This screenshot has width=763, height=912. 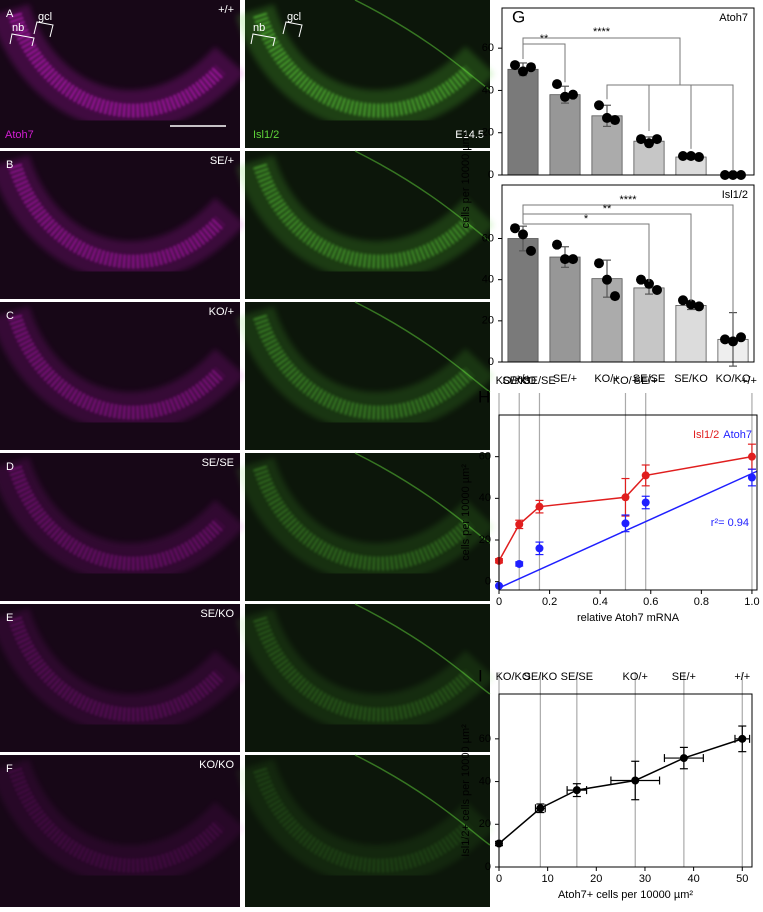 What do you see at coordinates (751, 602) in the screenshot?
I see `x-tick-label: 1.0` at bounding box center [751, 602].